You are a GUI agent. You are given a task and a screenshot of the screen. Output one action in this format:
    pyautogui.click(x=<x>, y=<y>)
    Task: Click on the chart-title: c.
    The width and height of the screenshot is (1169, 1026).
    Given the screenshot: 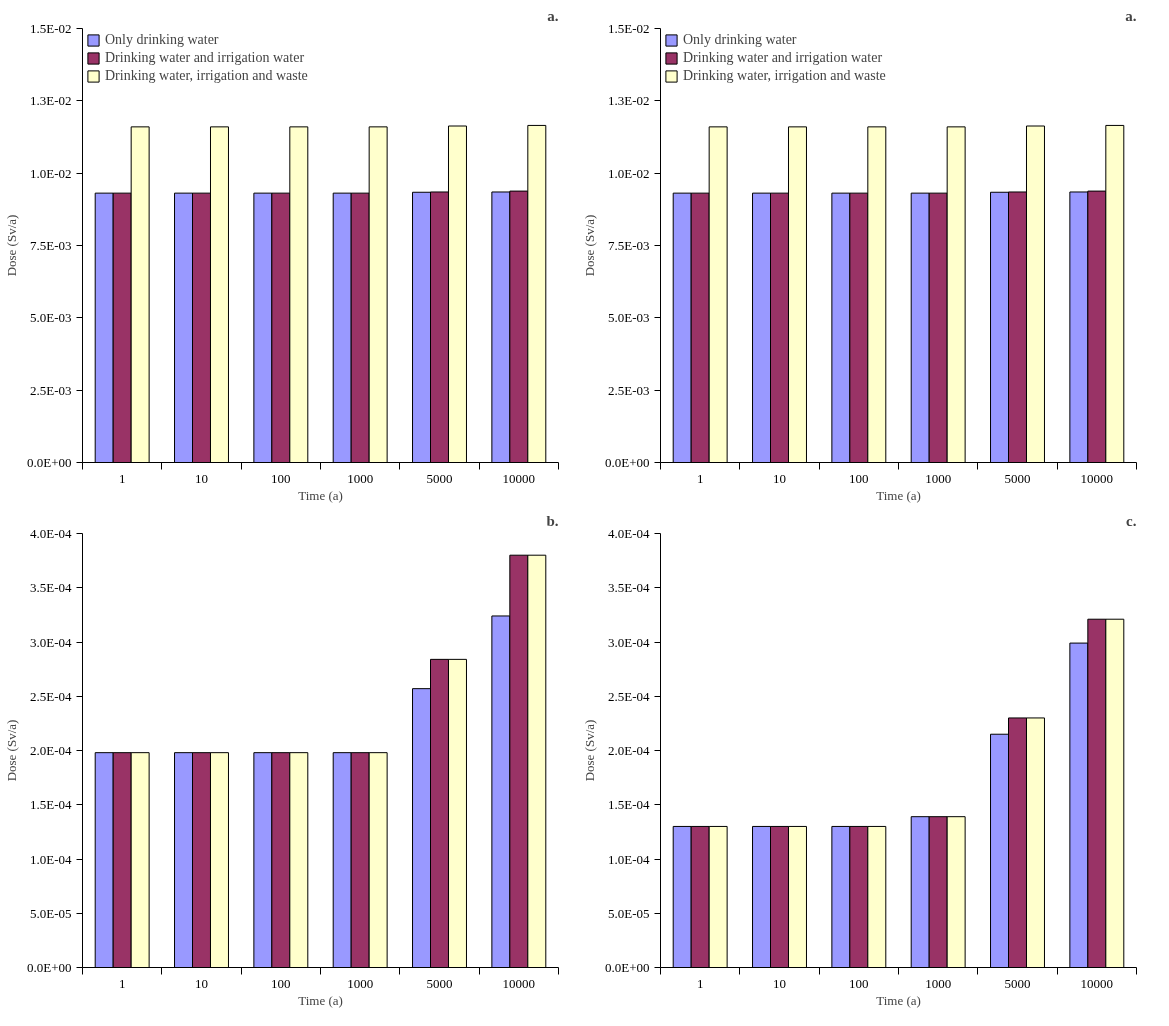 What is the action you would take?
    pyautogui.click(x=1131, y=520)
    